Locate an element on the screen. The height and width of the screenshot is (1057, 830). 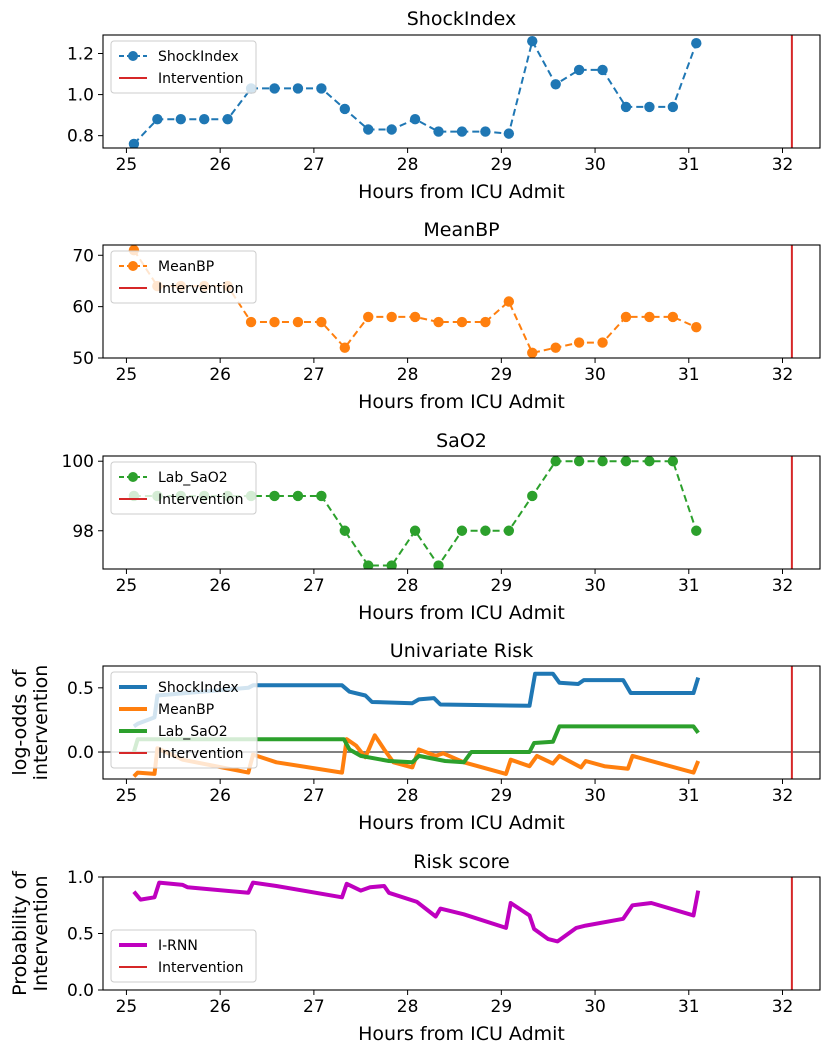
plot-area is located at coordinates (462, 933).